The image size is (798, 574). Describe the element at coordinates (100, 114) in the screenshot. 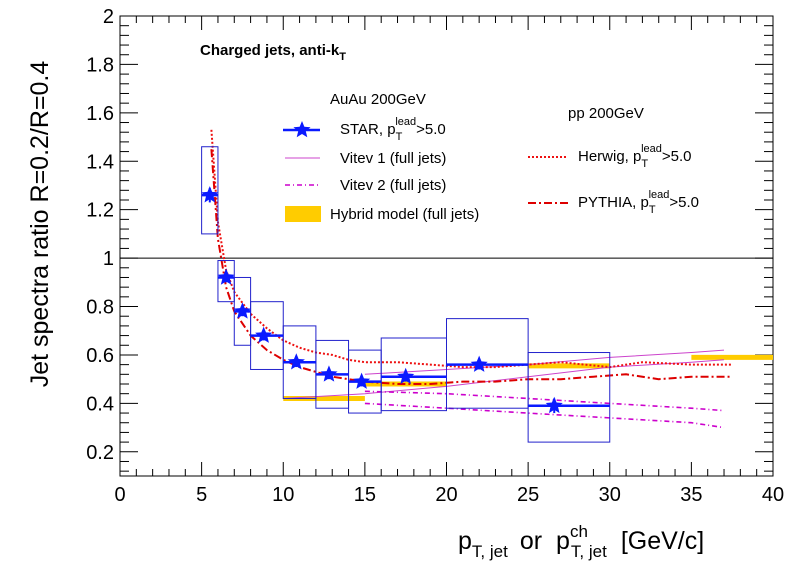

I see `y-tick-label: 1.6` at that location.